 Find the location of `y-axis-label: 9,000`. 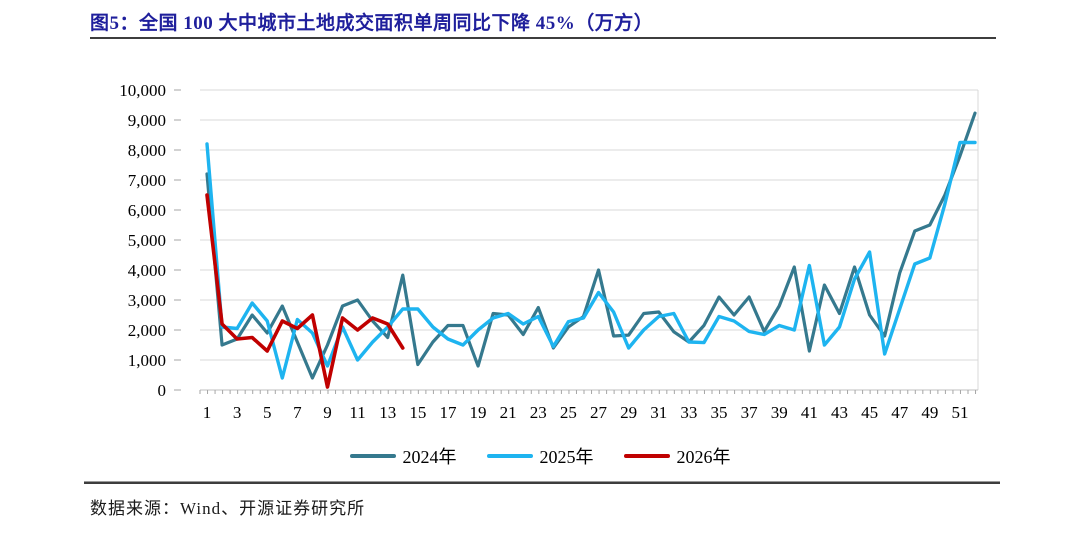

y-axis-label: 9,000 is located at coordinates (147, 120).